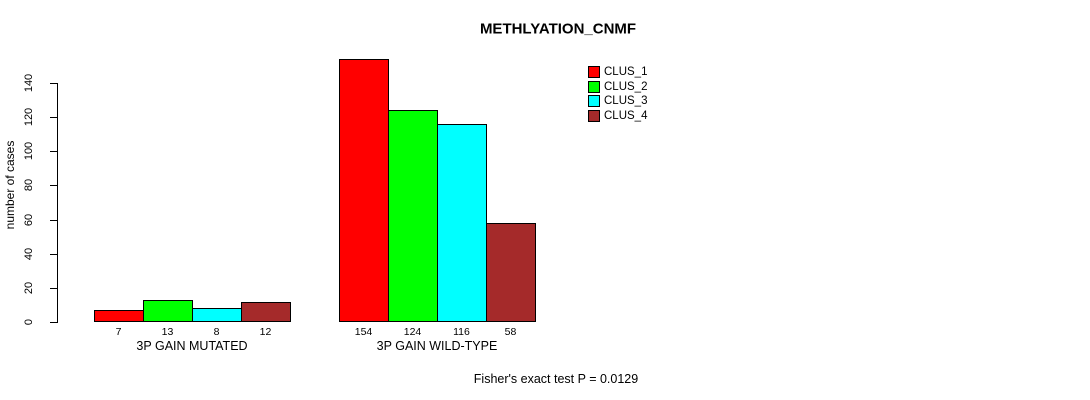 Image resolution: width=1090 pixels, height=400 pixels. Describe the element at coordinates (167, 332) in the screenshot. I see `bar-value-label: 13` at that location.